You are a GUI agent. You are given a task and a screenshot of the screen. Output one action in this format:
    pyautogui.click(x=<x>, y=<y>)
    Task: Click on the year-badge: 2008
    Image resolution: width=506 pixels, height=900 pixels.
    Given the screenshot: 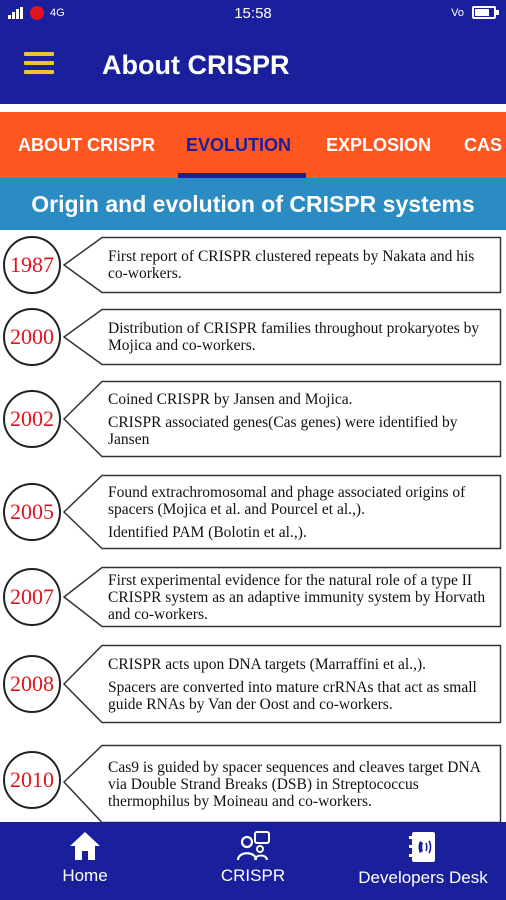 What is the action you would take?
    pyautogui.click(x=32, y=684)
    